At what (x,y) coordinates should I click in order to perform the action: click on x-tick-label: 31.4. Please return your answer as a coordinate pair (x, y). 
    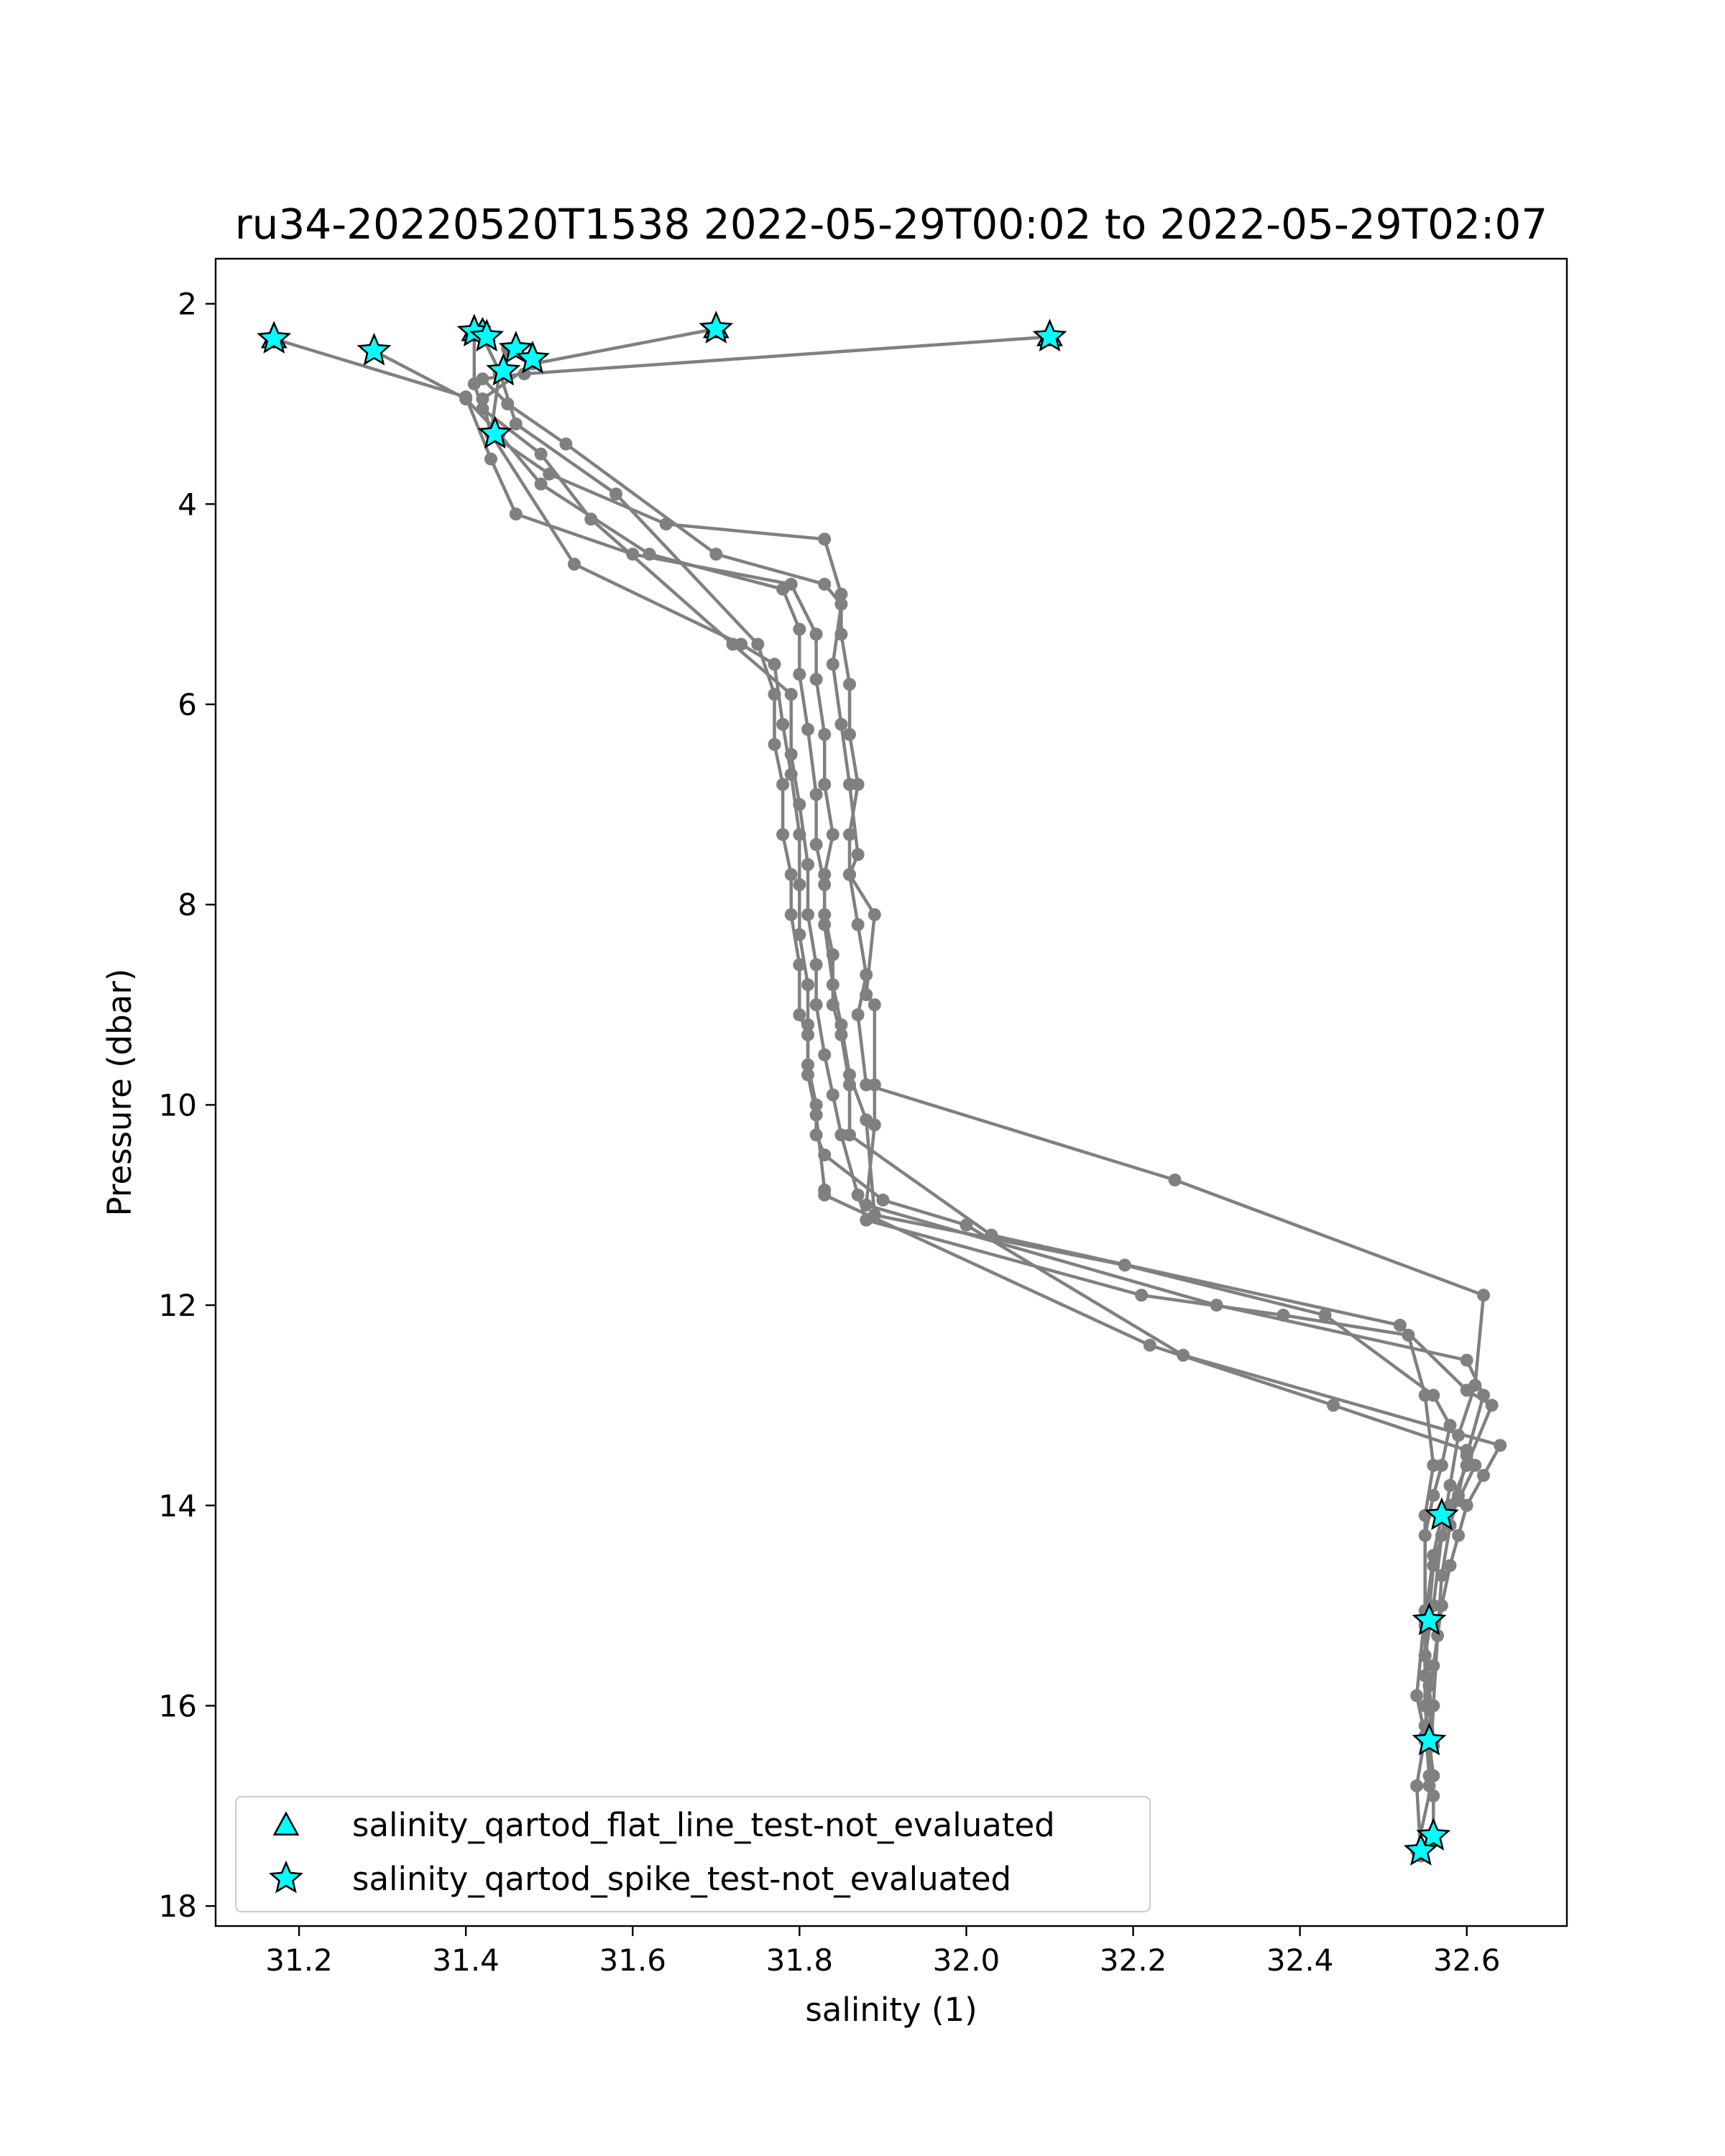
    Looking at the image, I should click on (466, 1960).